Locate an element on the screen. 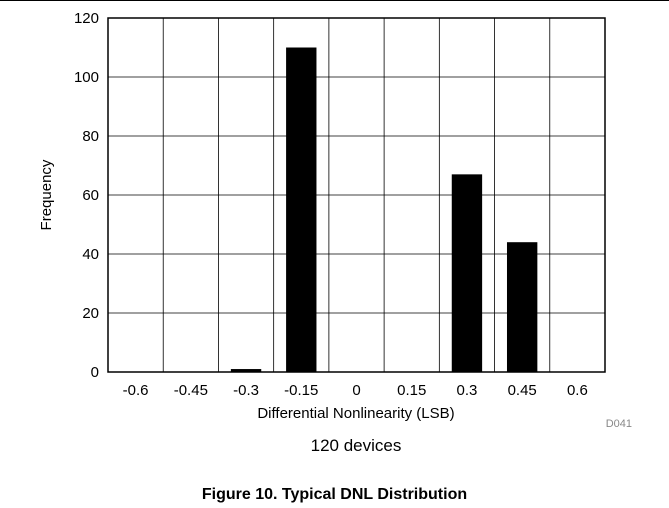 This screenshot has height=508, width=669. y-tick-label: 0 is located at coordinates (95, 372).